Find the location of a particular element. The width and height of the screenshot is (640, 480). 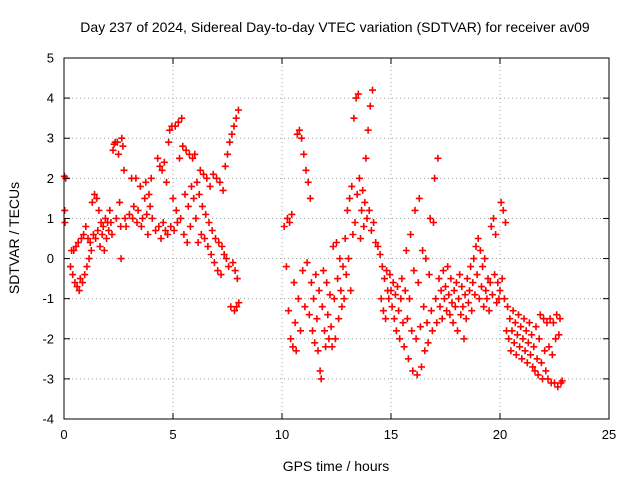

y-tick-label: 3 is located at coordinates (50, 138).